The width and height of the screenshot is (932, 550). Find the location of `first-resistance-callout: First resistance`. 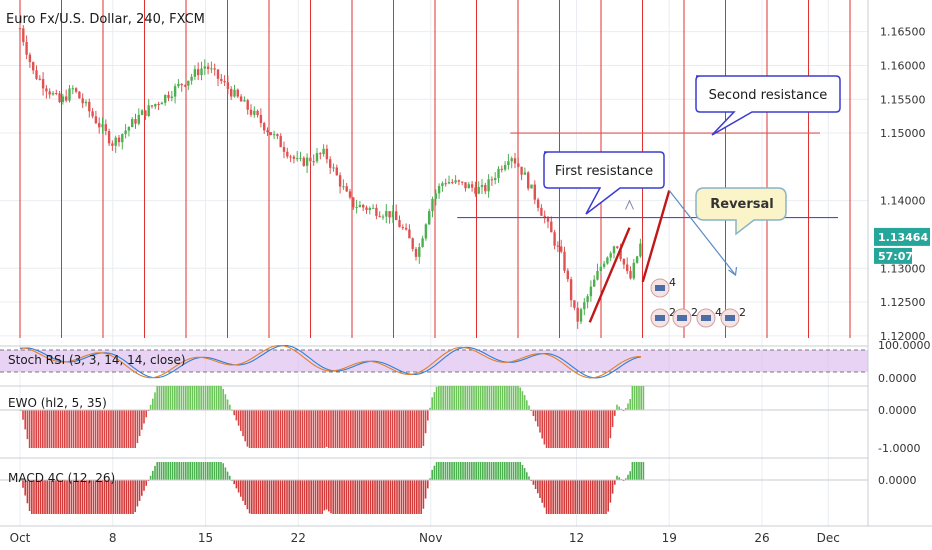

first-resistance-callout: First resistance is located at coordinates (604, 183).